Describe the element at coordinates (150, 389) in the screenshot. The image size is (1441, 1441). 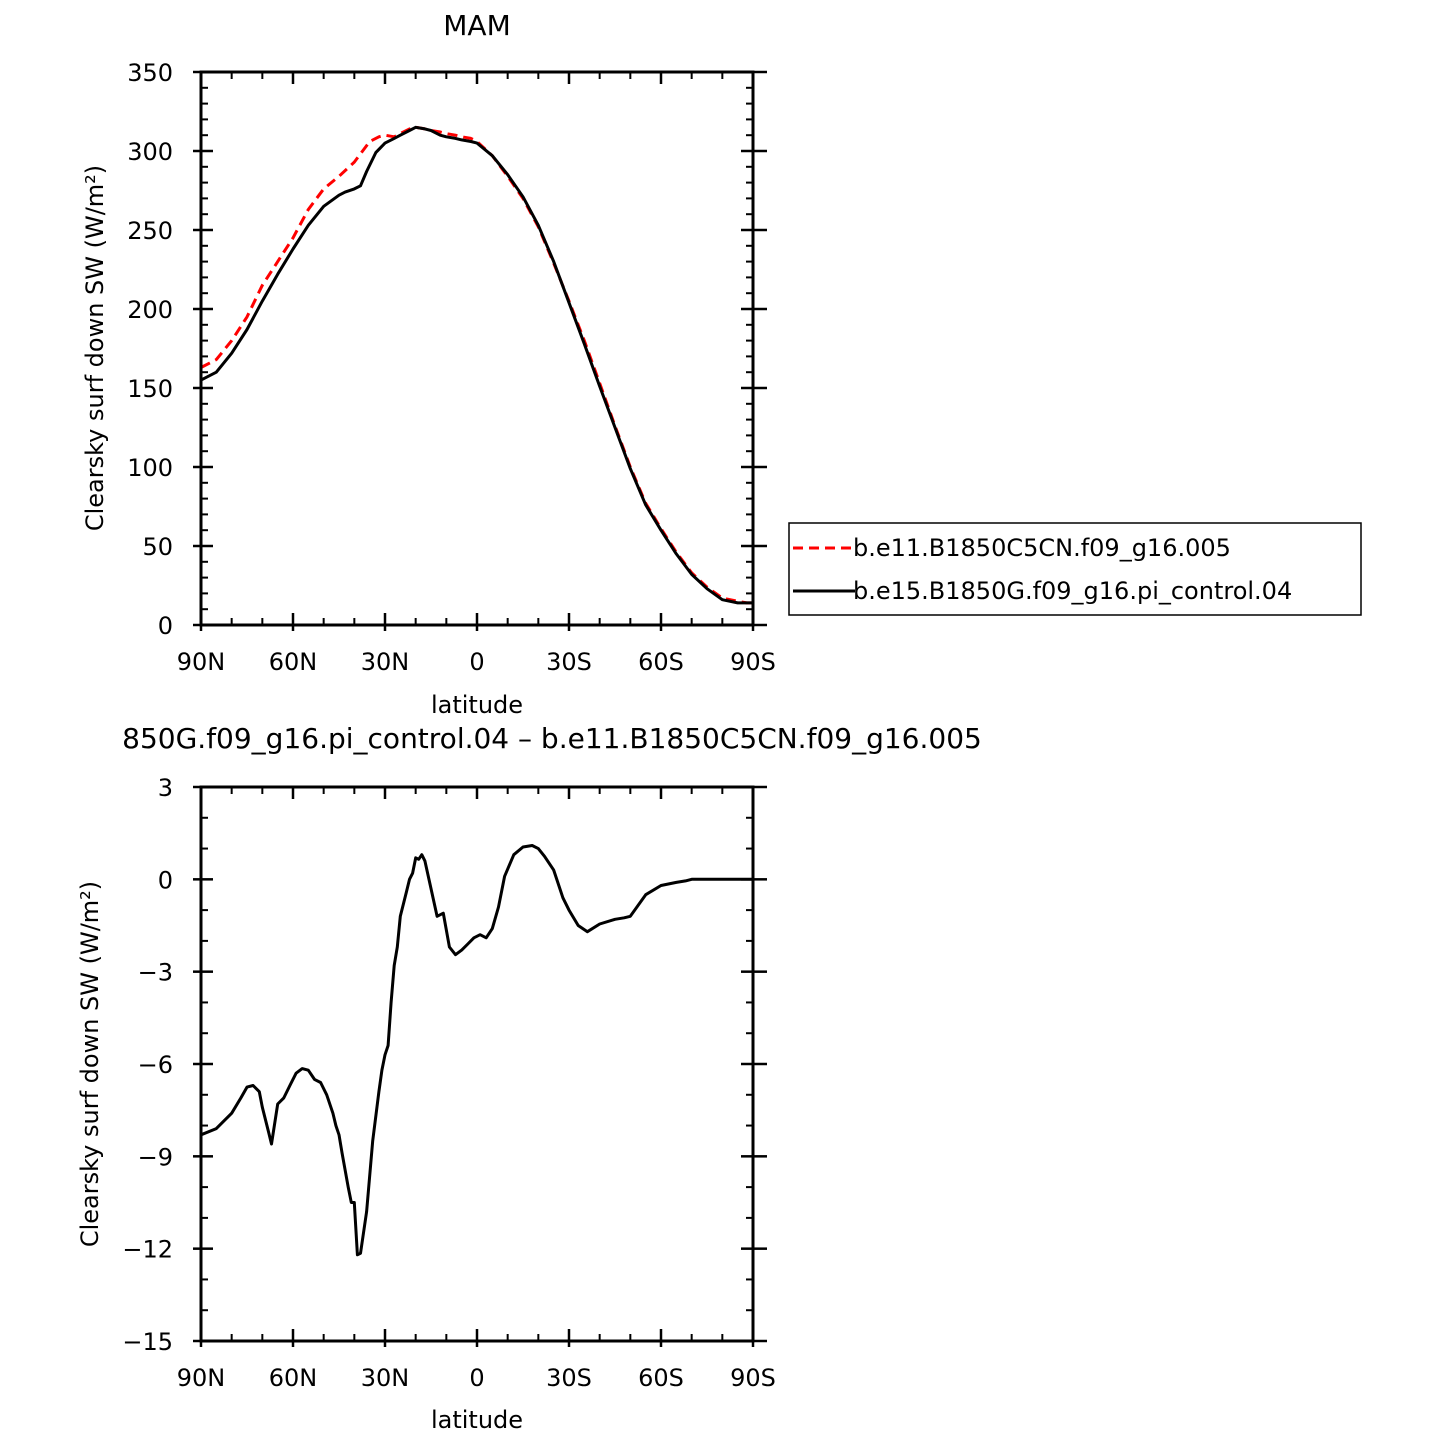
I see `y-tick-label: 150` at that location.